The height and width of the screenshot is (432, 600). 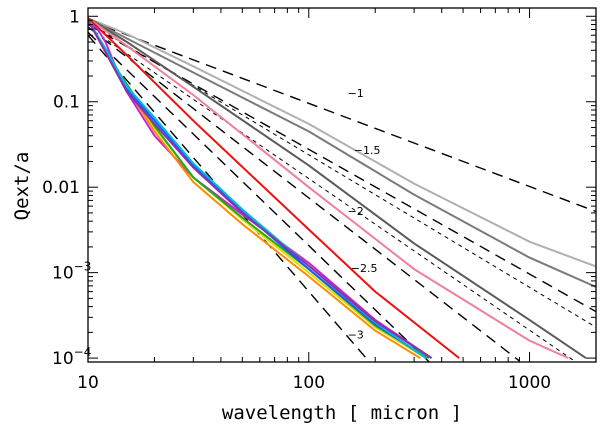 I want to click on x-tick-label: 100, so click(x=309, y=383).